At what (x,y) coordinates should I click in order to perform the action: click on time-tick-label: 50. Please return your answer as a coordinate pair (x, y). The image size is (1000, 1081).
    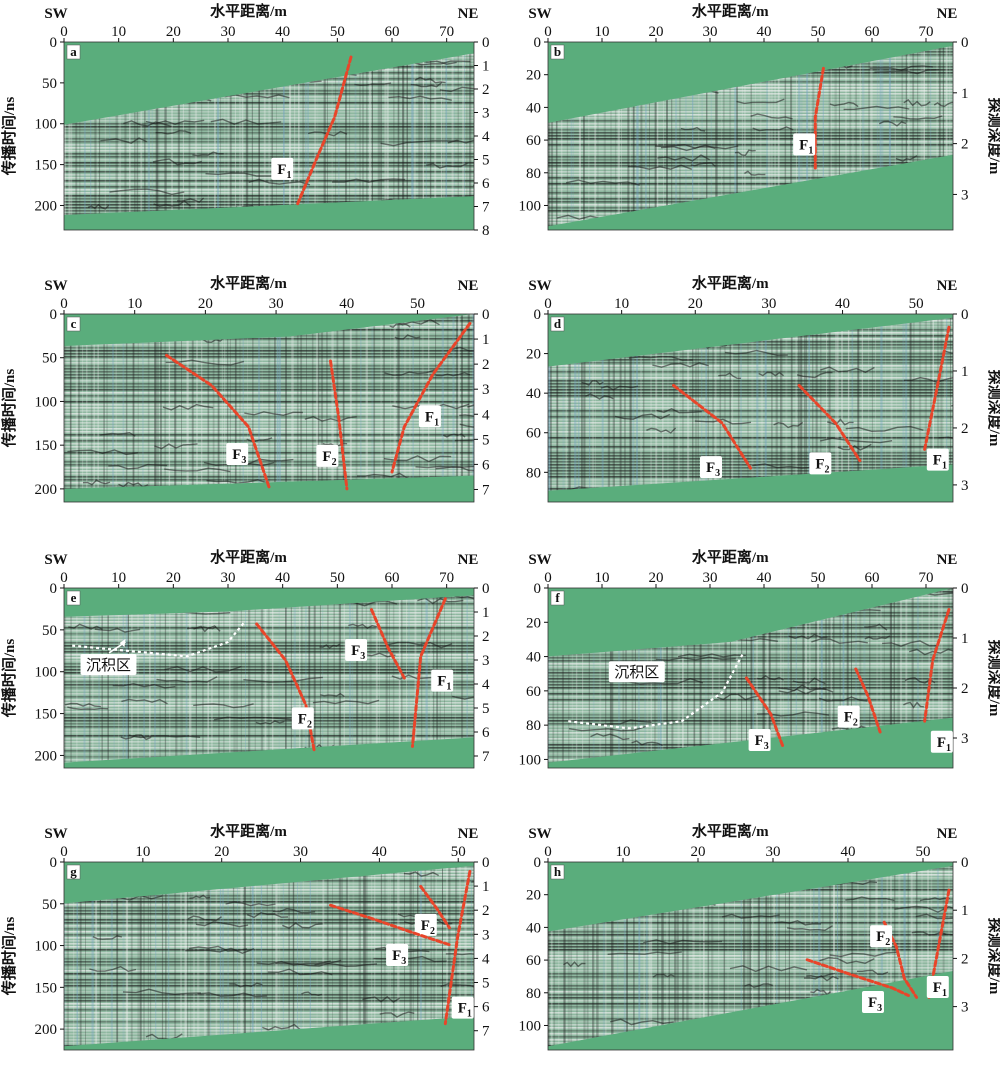
    Looking at the image, I should click on (49, 631).